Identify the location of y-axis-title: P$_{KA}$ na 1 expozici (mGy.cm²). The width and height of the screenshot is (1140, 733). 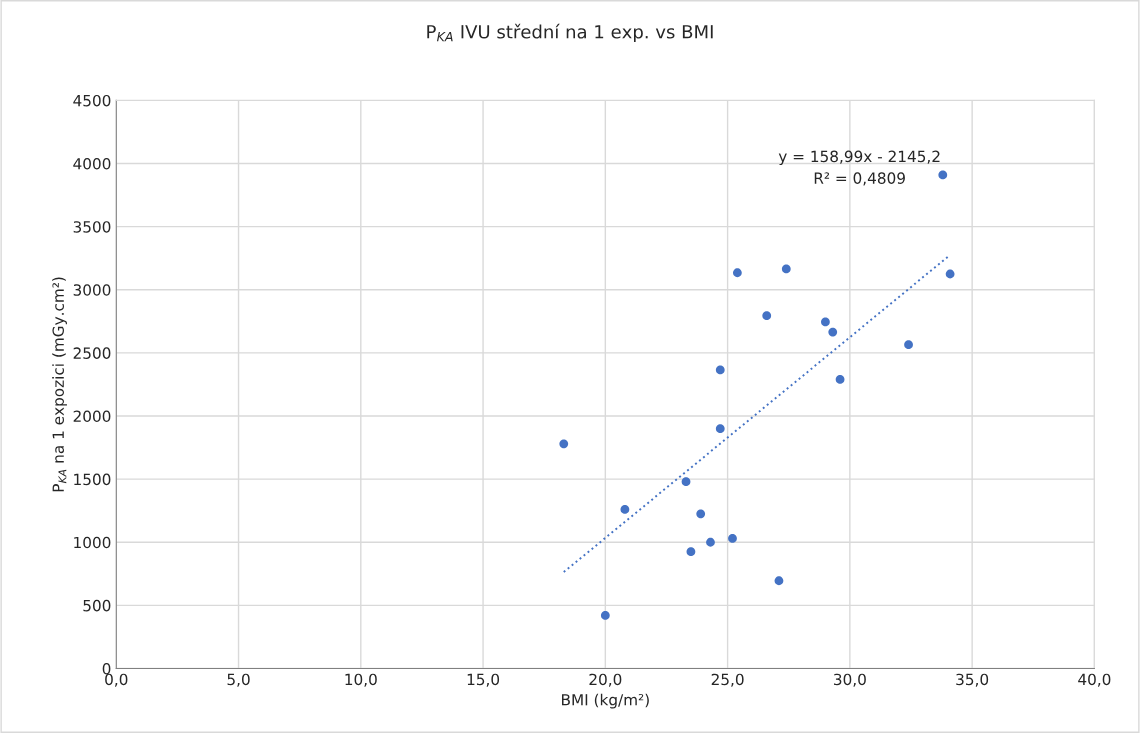
(59, 384).